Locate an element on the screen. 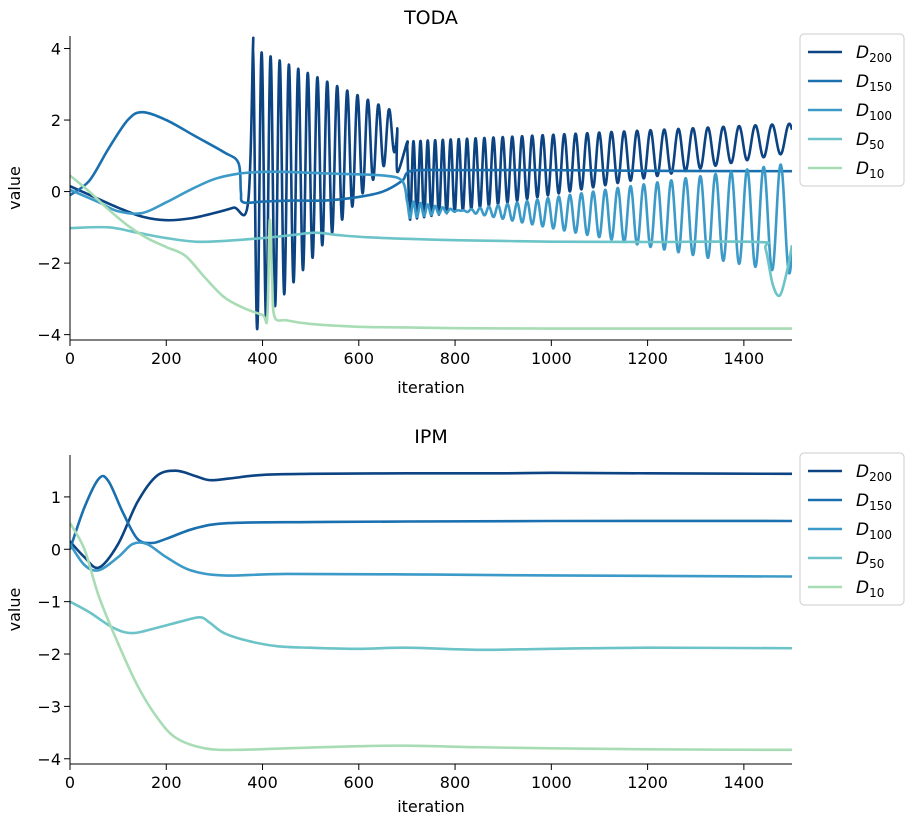 This screenshot has width=907, height=818. y-tick-label: 2 is located at coordinates (56, 120).